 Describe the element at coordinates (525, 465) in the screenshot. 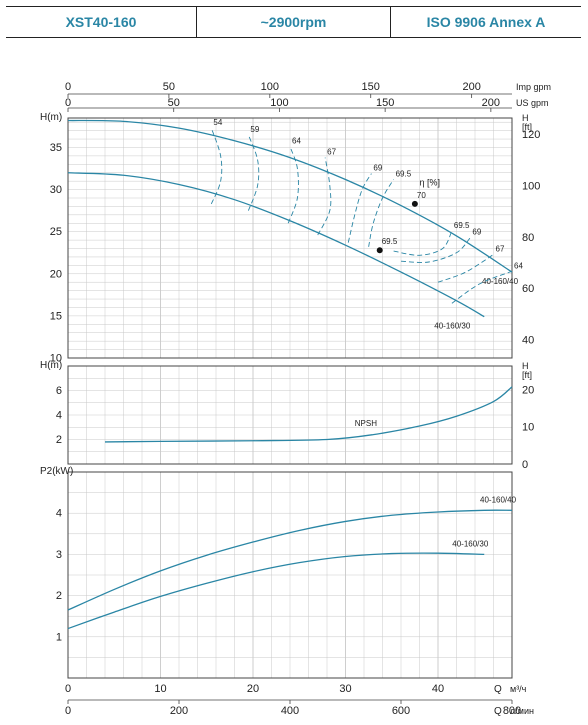

I see `panel2-y2tick: 0` at that location.